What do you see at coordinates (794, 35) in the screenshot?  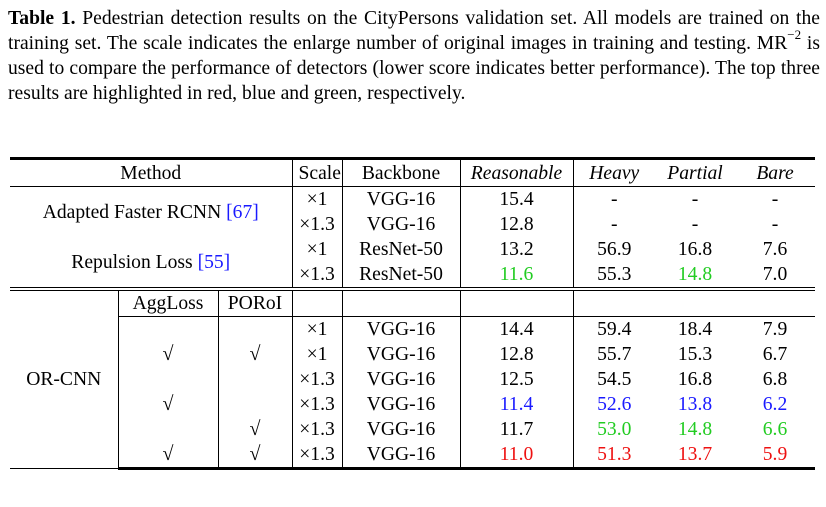 I see `caption-superscript: −2` at bounding box center [794, 35].